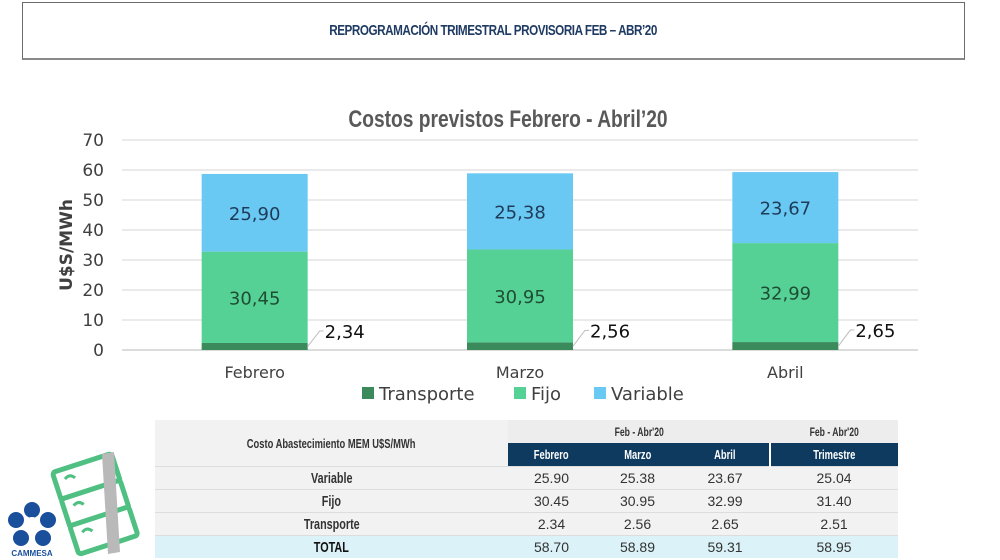 The width and height of the screenshot is (1000, 560). Describe the element at coordinates (331, 501) in the screenshot. I see `row-label: Fijo` at that location.